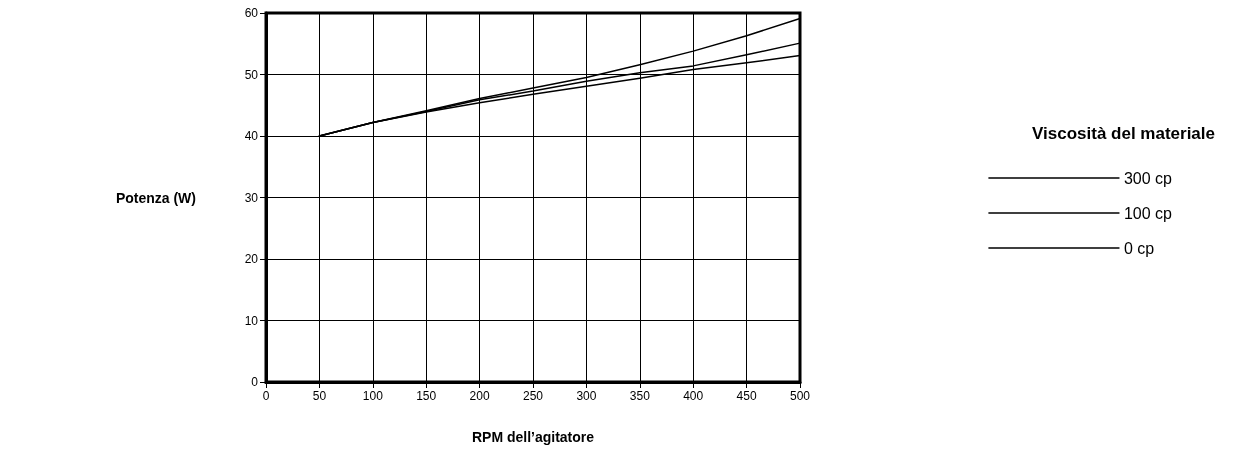  I want to click on x-tick-label: 300, so click(586, 396).